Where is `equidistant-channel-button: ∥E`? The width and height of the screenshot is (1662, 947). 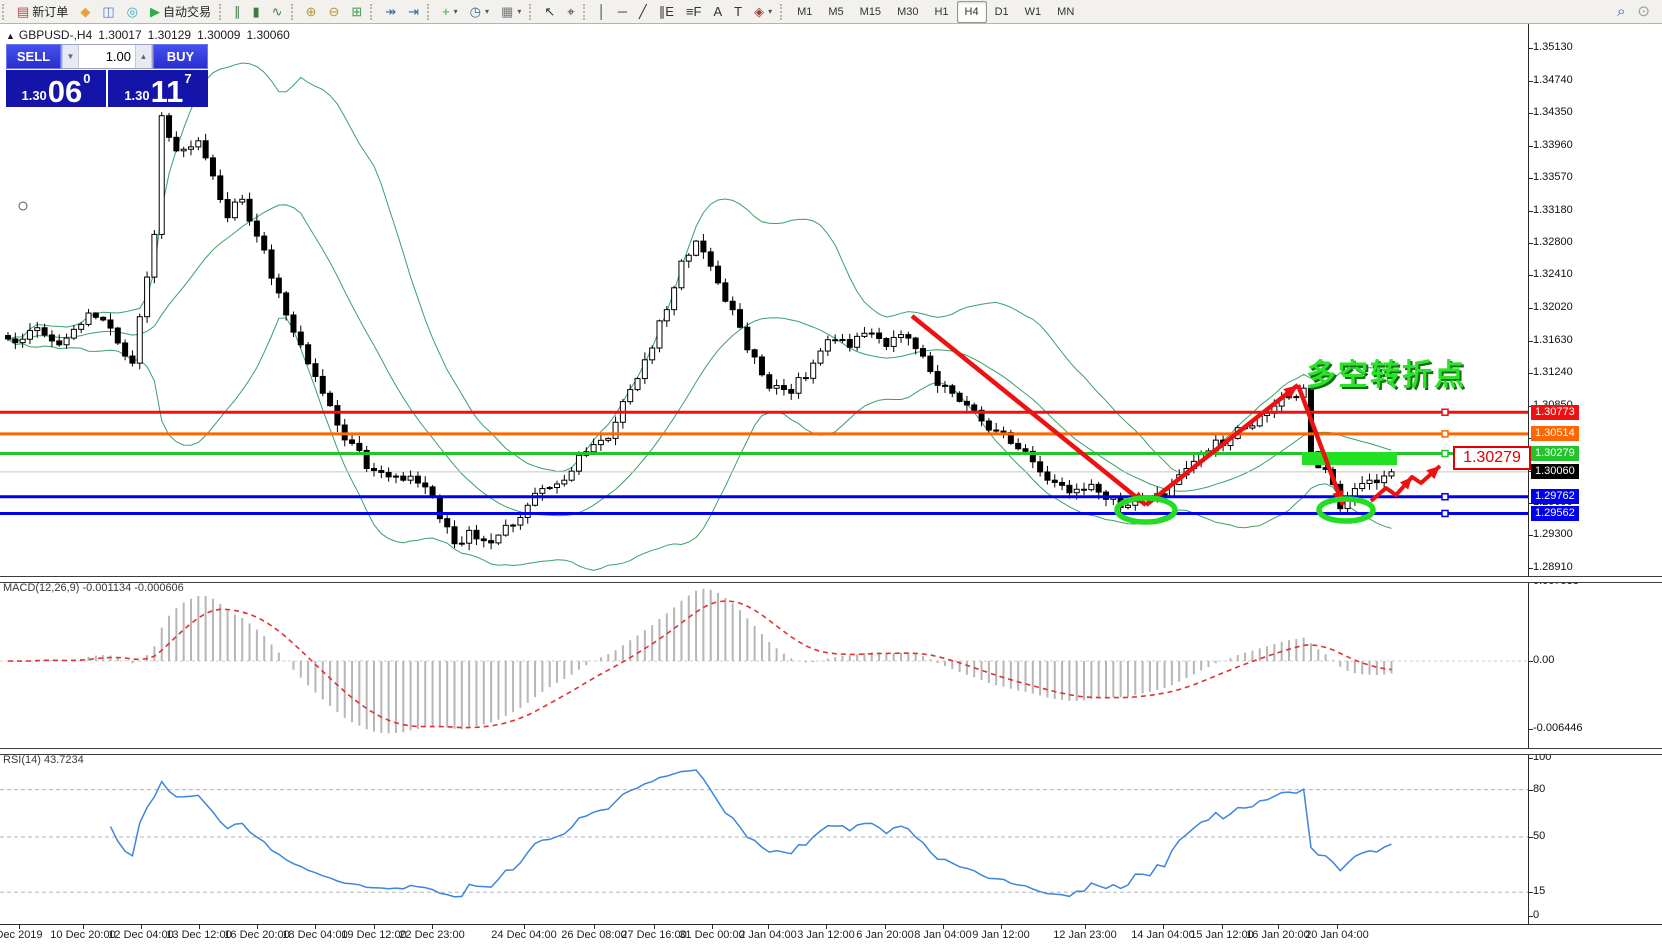
equidistant-channel-button: ∥E is located at coordinates (666, 11).